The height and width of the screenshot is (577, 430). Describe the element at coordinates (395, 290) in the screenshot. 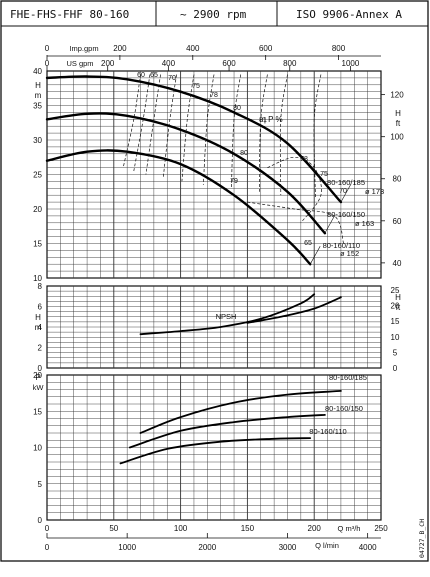

I see `npsh-right-tick: 25` at that location.